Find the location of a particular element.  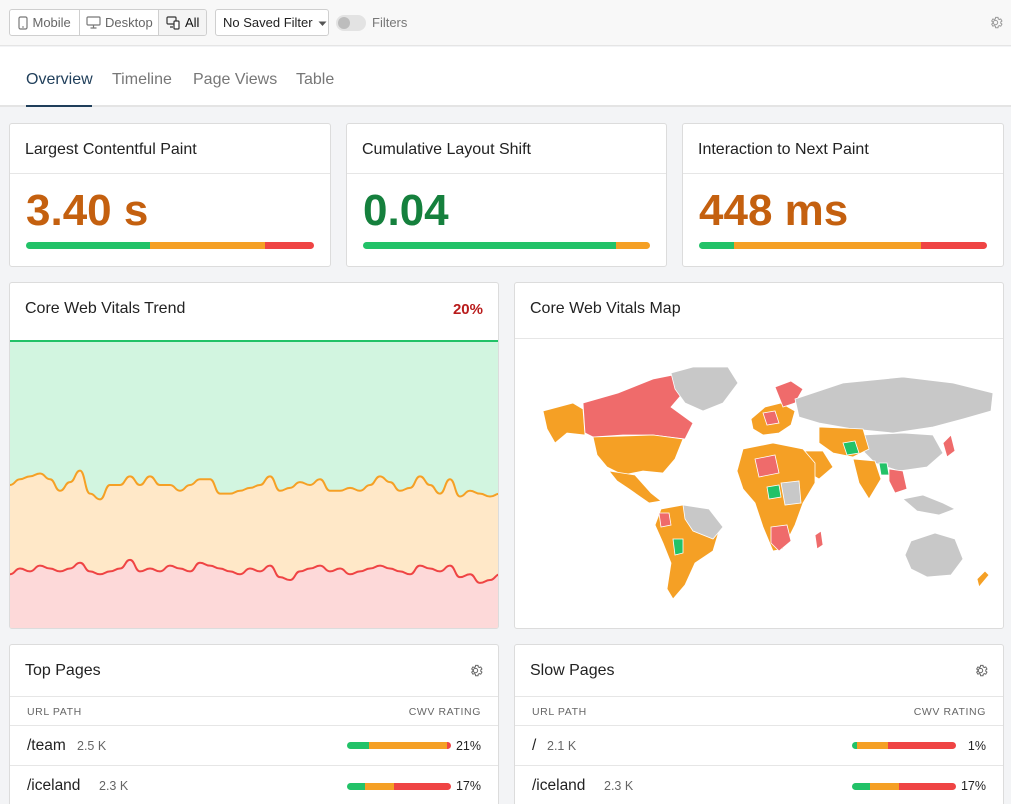

row-pct: 1% is located at coordinates (976, 746).